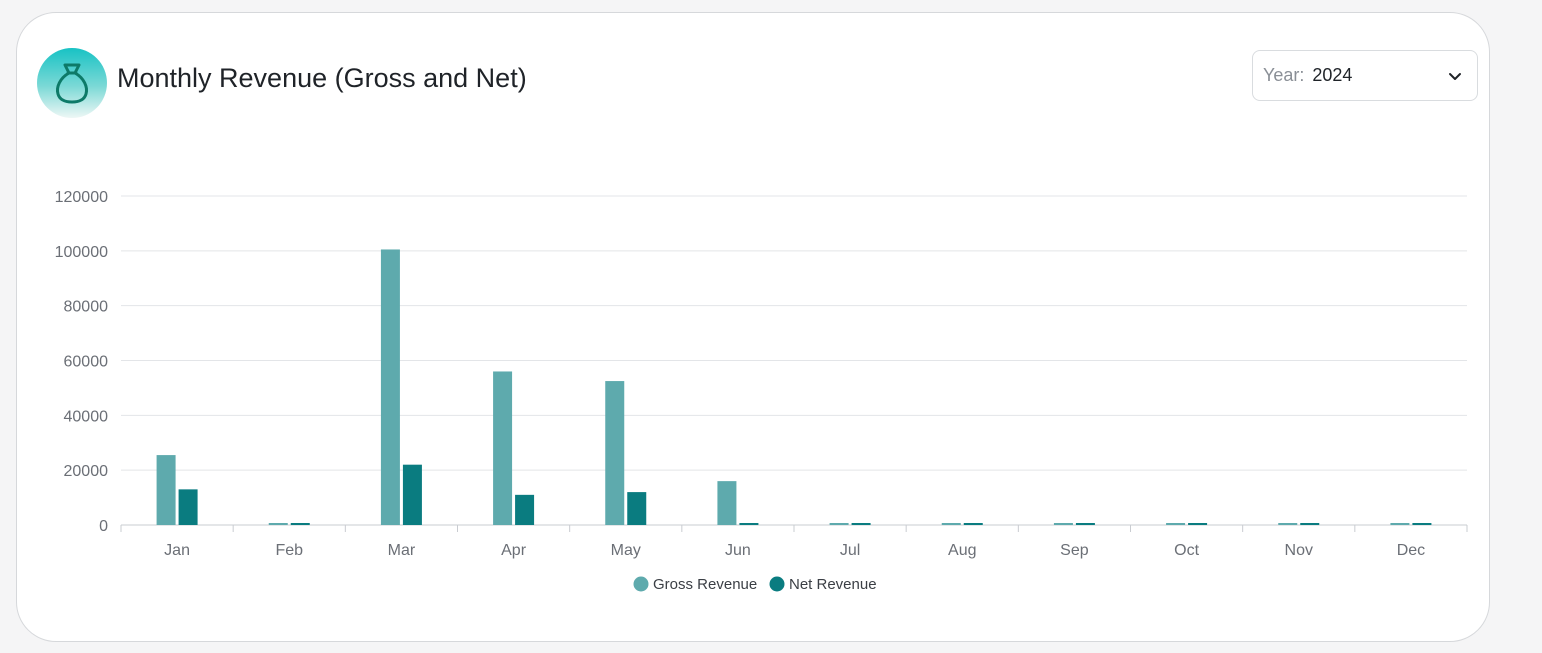 This screenshot has width=1542, height=653. What do you see at coordinates (289, 550) in the screenshot?
I see `x-tick-label: Feb` at bounding box center [289, 550].